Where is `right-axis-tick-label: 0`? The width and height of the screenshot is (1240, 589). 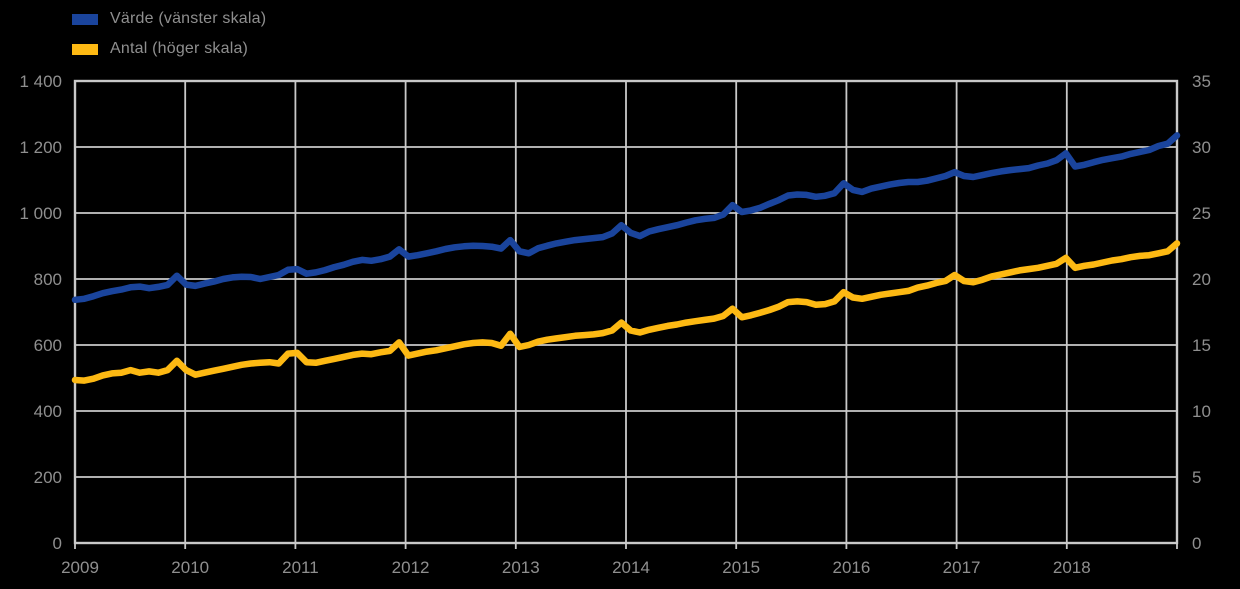 right-axis-tick-label: 0 is located at coordinates (1196, 543).